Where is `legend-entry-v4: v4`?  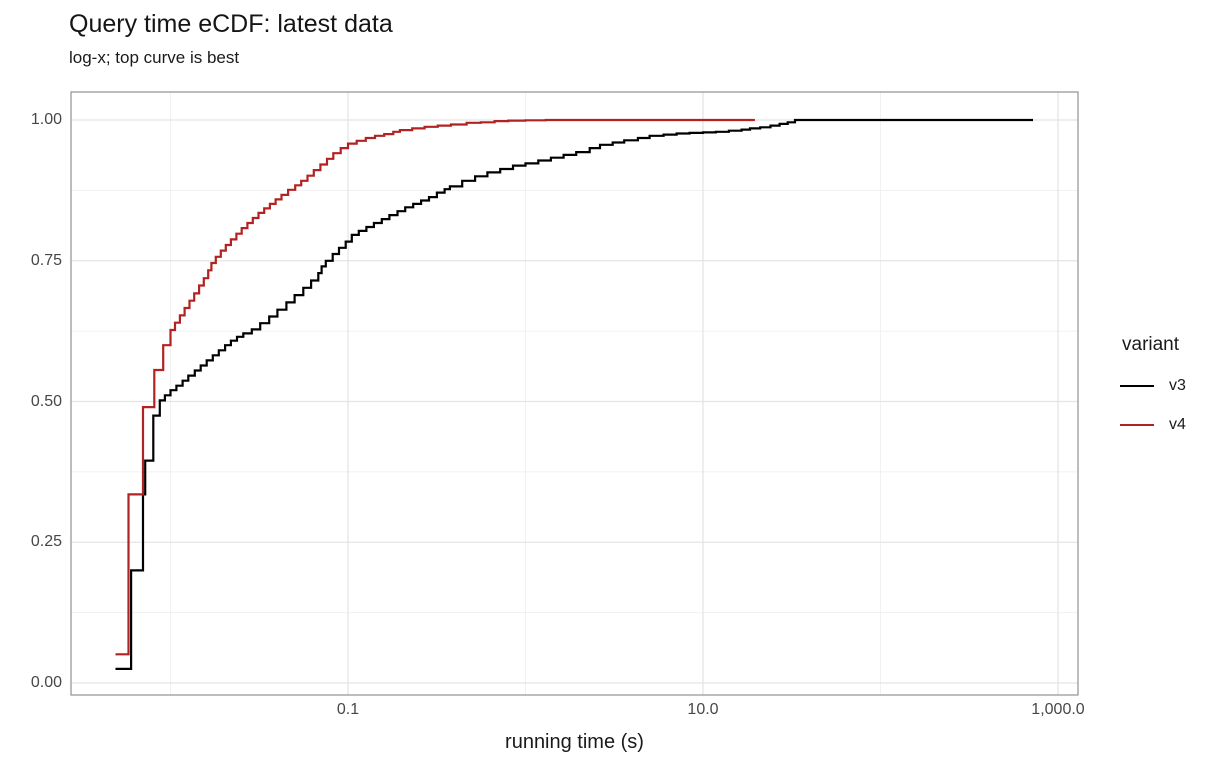
legend-entry-v4: v4 is located at coordinates (1153, 424).